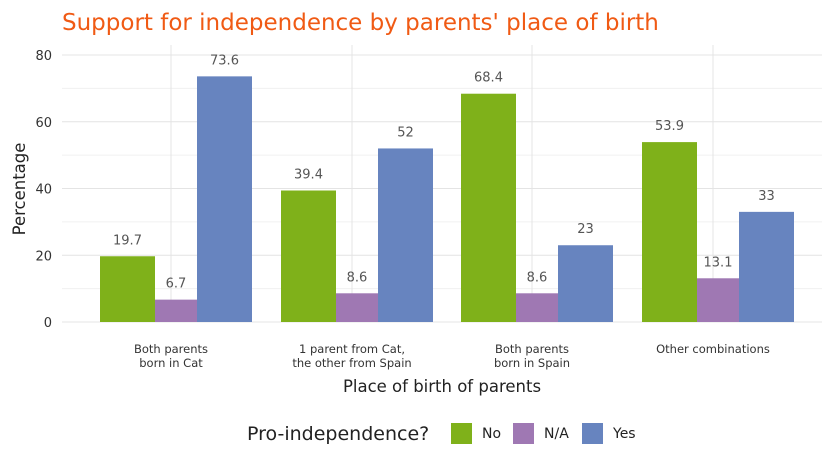  I want to click on y-tick-label: 40, so click(43, 190).